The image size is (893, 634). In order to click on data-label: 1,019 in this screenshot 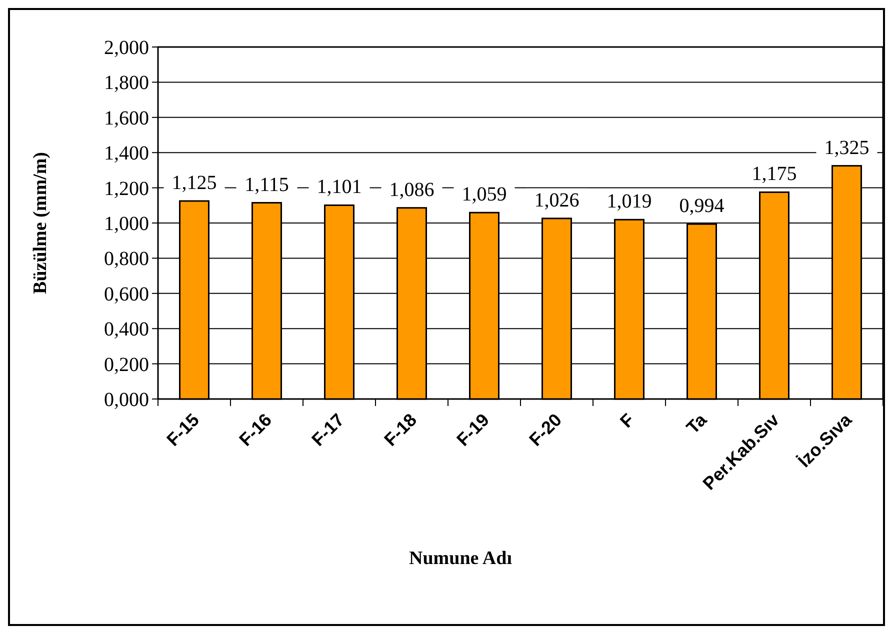, I will do `click(629, 201)`.